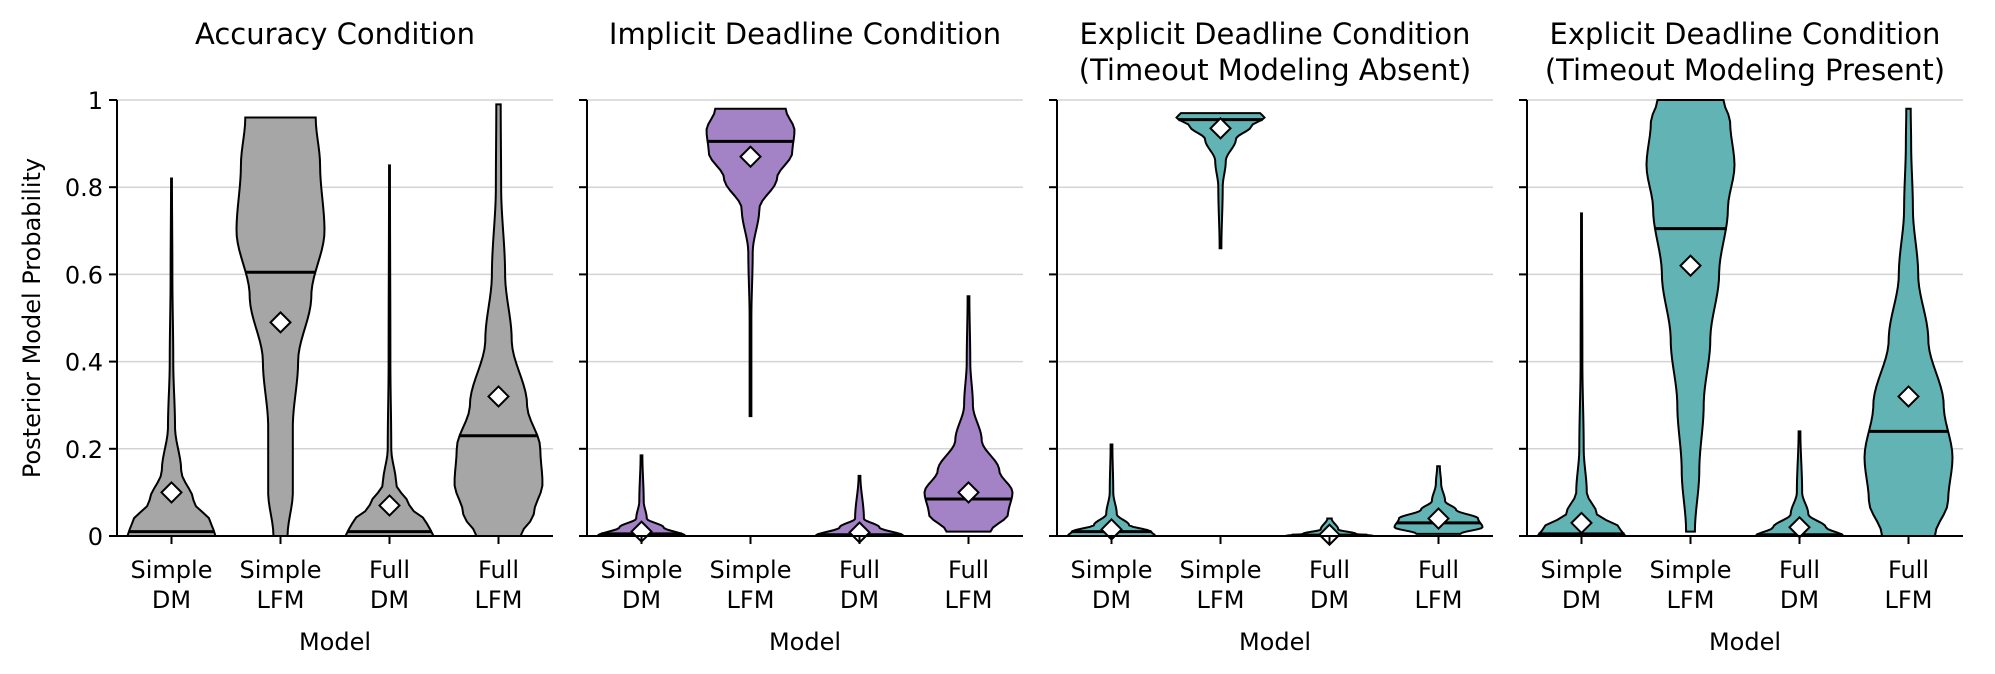  What do you see at coordinates (84, 363) in the screenshot?
I see `y-tick-label: 0.4` at bounding box center [84, 363].